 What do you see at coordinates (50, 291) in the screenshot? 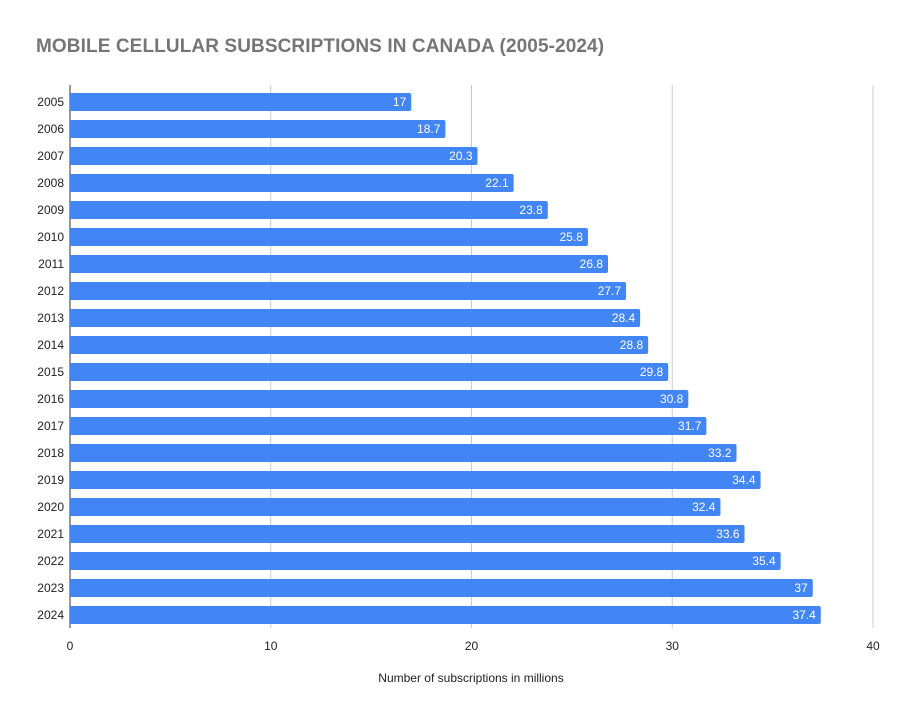
I see `y-tick-label: 2012` at bounding box center [50, 291].